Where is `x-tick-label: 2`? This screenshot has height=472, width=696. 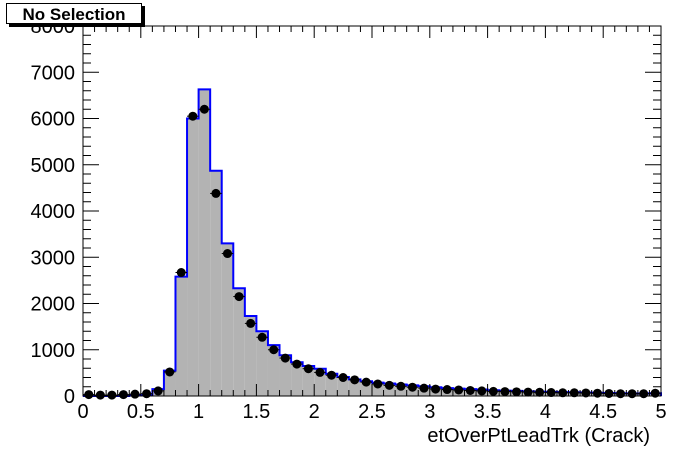
x-tick-label: 2 is located at coordinates (314, 412).